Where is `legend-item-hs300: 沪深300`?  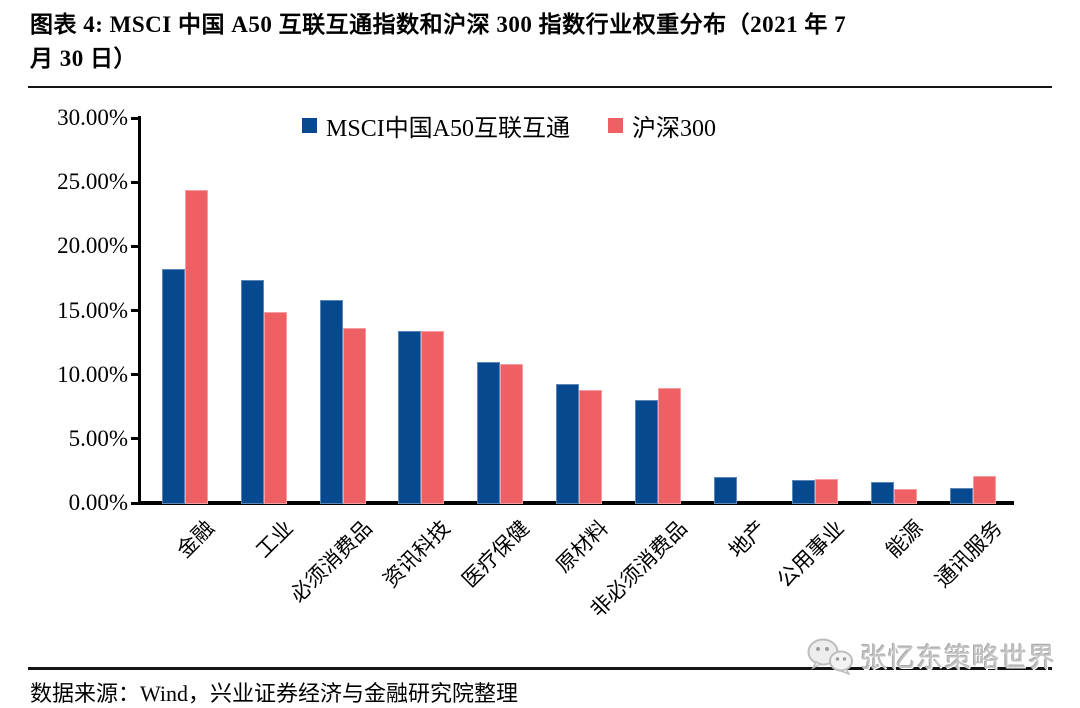
legend-item-hs300: 沪深300 is located at coordinates (662, 125).